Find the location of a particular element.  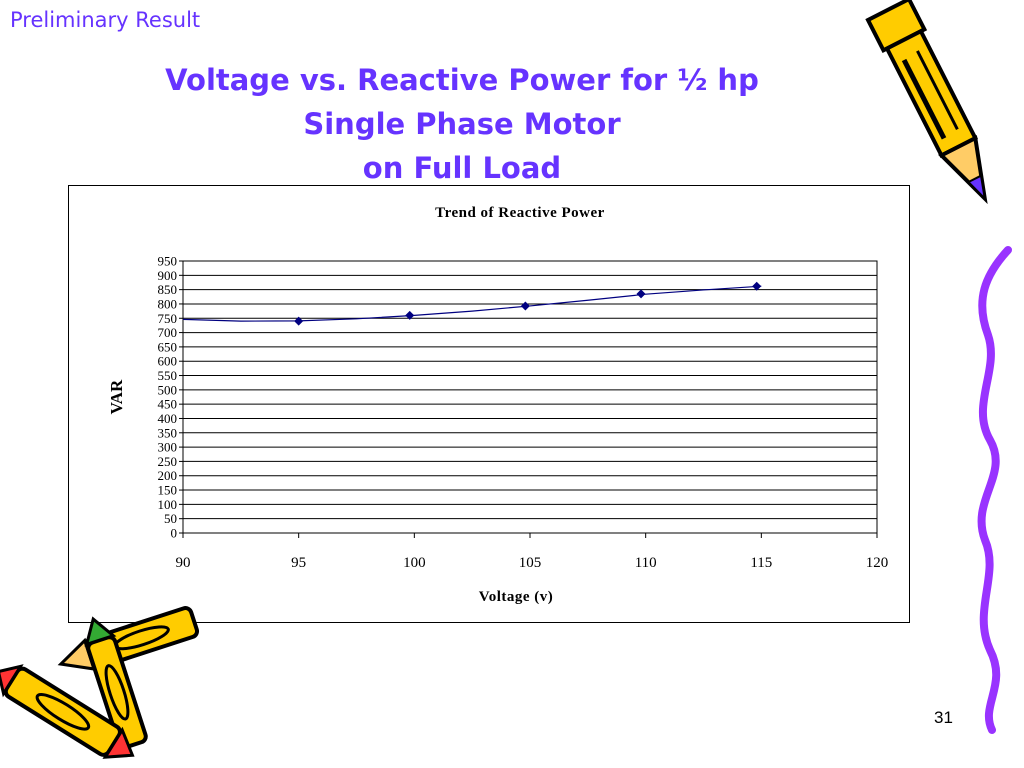

slide-title-line-3: on Full Load is located at coordinates (462, 168).